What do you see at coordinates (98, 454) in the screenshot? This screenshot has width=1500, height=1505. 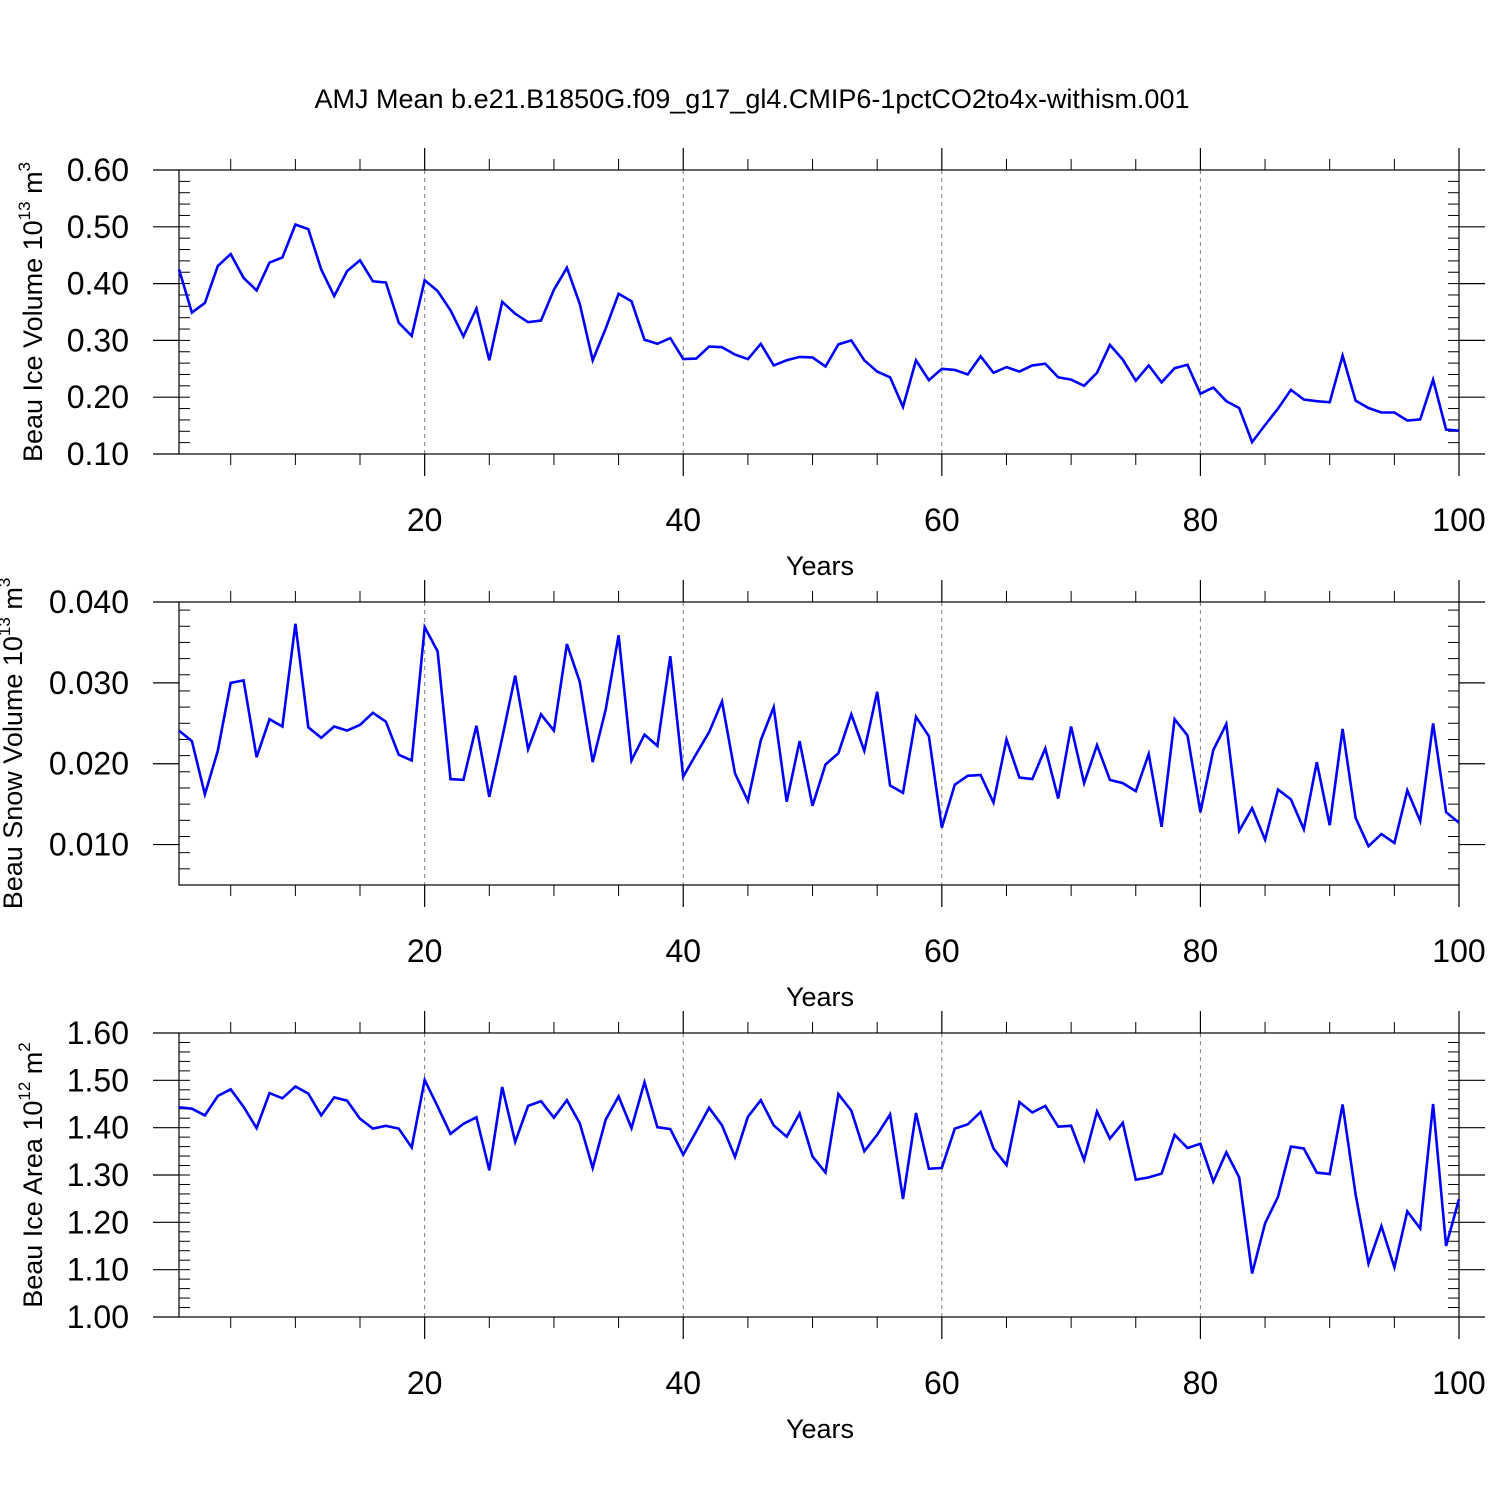 I see `y-tick-label: 0.10` at bounding box center [98, 454].